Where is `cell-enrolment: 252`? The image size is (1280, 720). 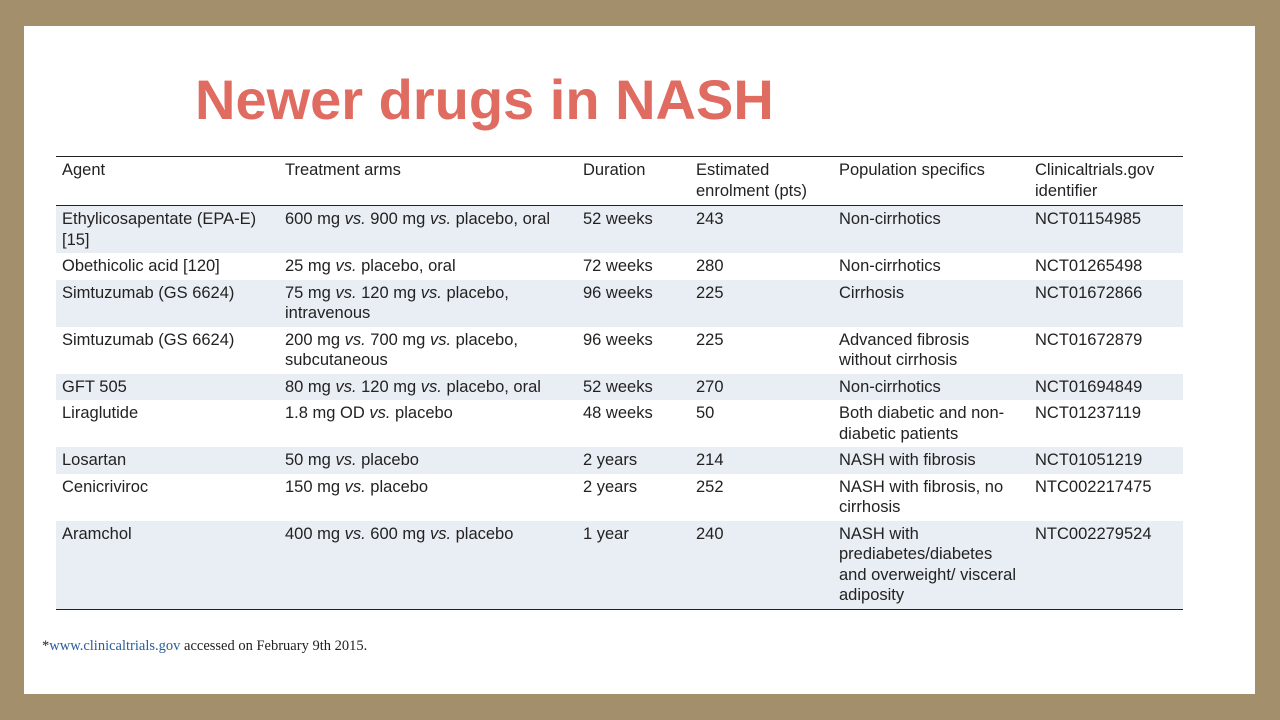 cell-enrolment: 252 is located at coordinates (710, 486).